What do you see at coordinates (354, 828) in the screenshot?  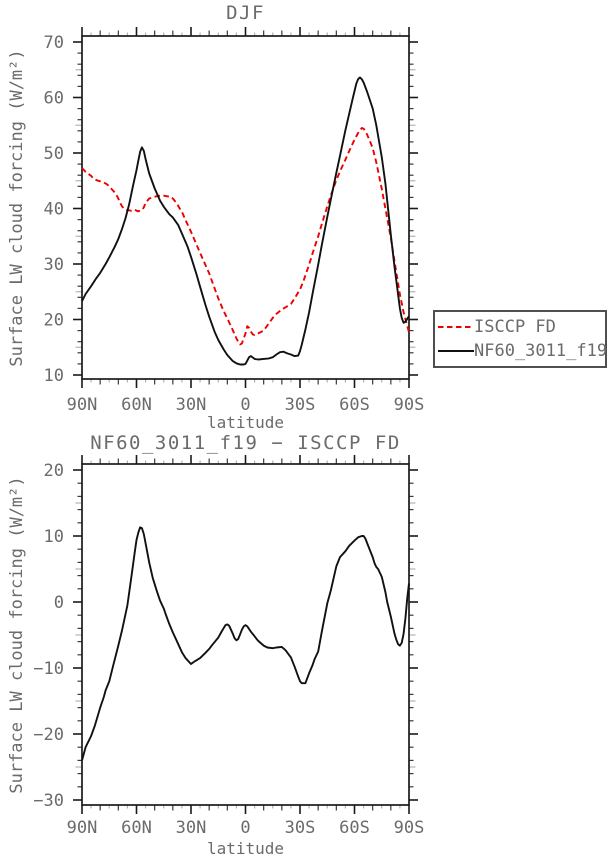 I see `bottom-x-tick-label: 60S` at bounding box center [354, 828].